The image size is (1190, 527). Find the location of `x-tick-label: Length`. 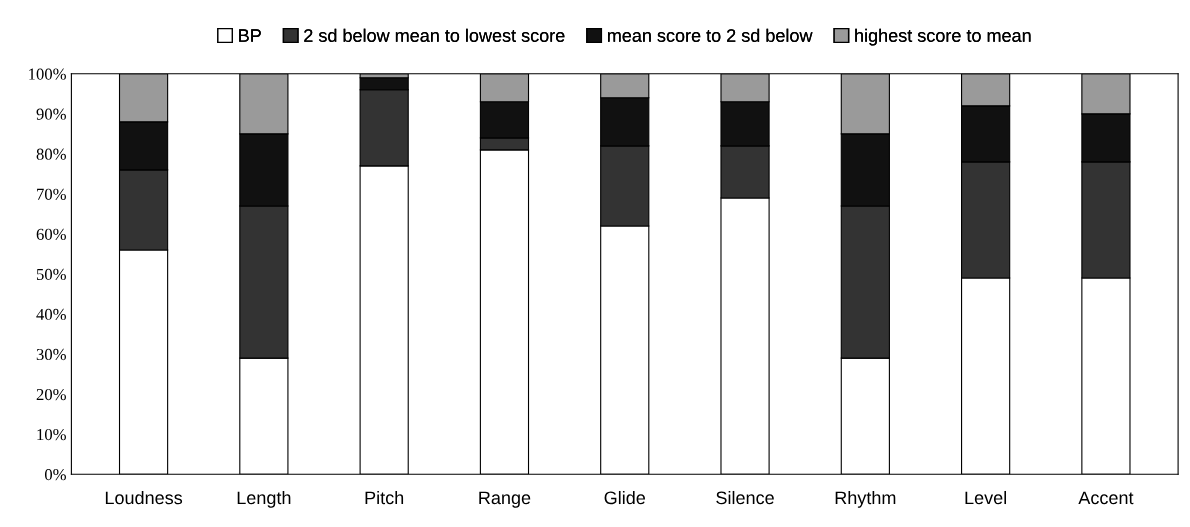

x-tick-label: Length is located at coordinates (264, 499).